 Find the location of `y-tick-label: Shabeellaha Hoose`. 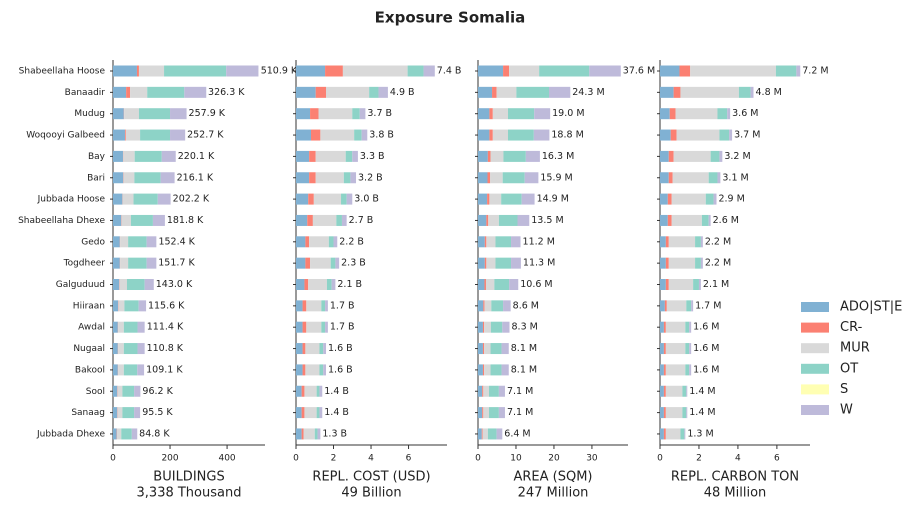

y-tick-label: Shabeellaha Hoose is located at coordinates (62, 72).